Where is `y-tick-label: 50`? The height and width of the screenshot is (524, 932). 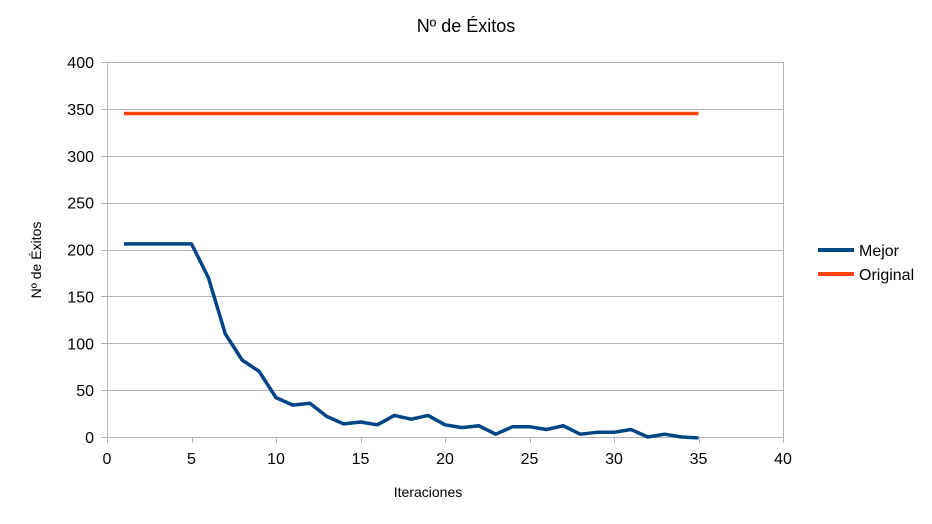
y-tick-label: 50 is located at coordinates (85, 391).